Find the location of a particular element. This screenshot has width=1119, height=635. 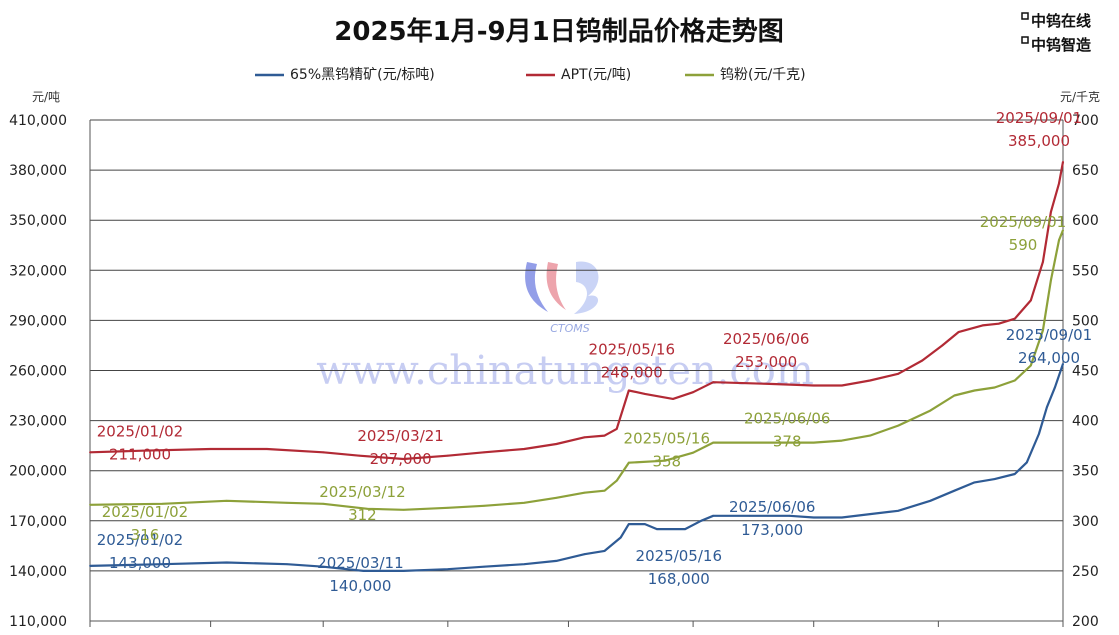

data-label-value: 378 is located at coordinates (787, 442).